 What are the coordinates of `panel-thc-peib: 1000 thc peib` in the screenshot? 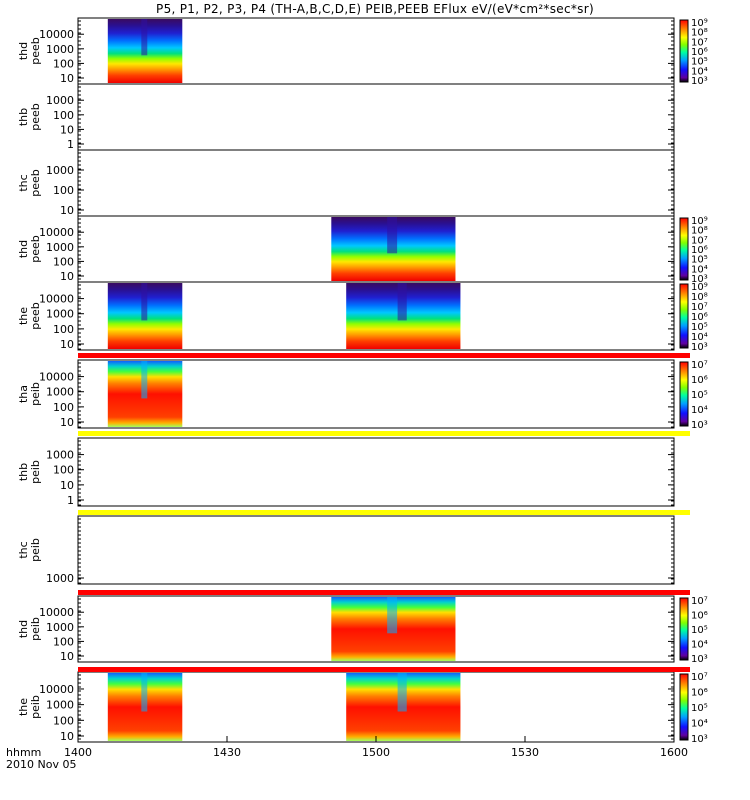 It's located at (346, 550).